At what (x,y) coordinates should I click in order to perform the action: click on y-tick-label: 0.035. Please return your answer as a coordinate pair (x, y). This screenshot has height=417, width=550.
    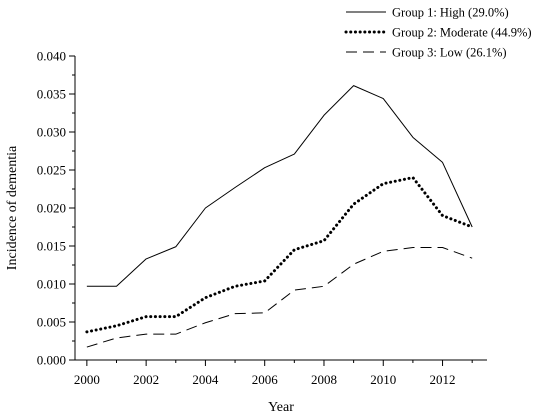
    Looking at the image, I should click on (51, 94).